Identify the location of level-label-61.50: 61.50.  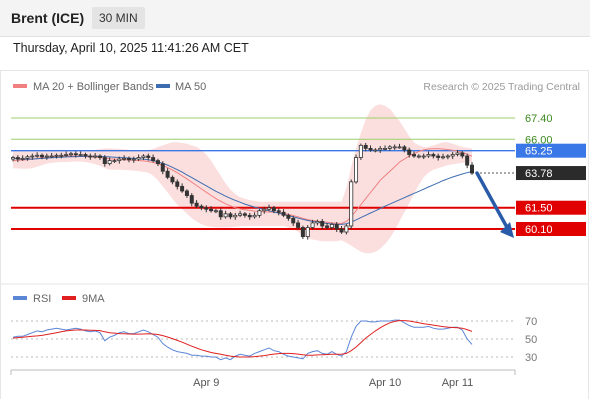
(539, 209).